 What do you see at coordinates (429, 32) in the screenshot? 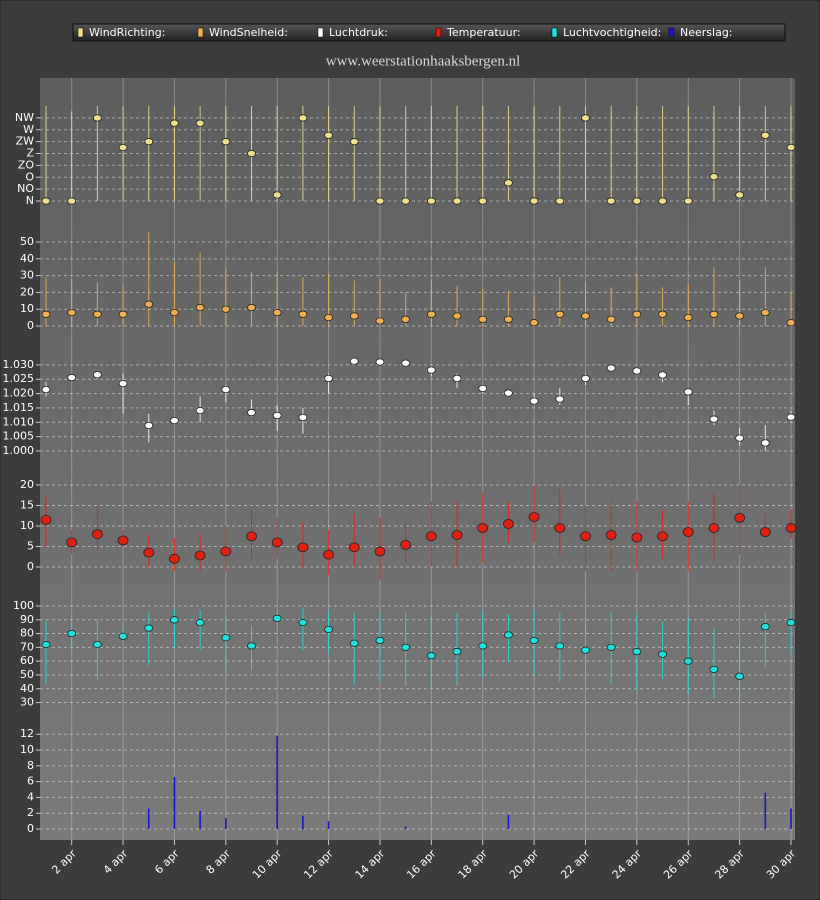
I see `legend` at bounding box center [429, 32].